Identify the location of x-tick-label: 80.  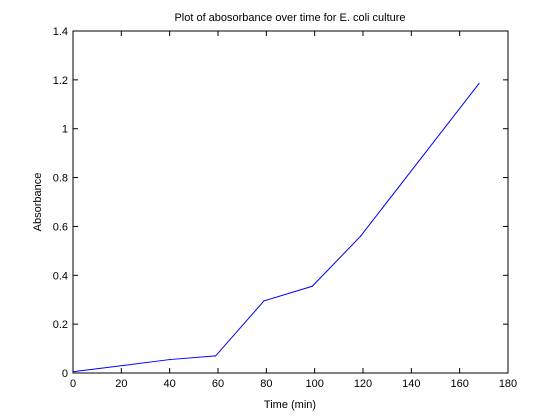
(266, 384).